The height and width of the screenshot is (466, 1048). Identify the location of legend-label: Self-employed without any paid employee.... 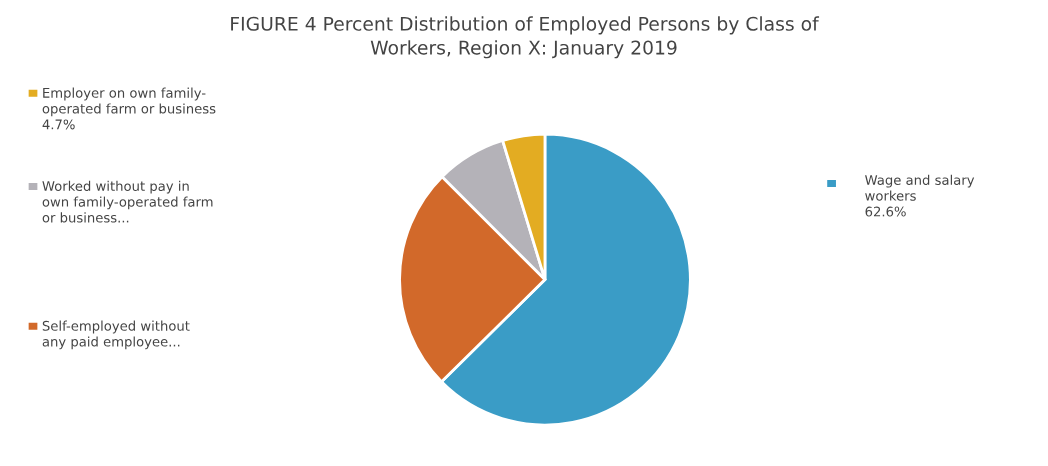
(116, 335).